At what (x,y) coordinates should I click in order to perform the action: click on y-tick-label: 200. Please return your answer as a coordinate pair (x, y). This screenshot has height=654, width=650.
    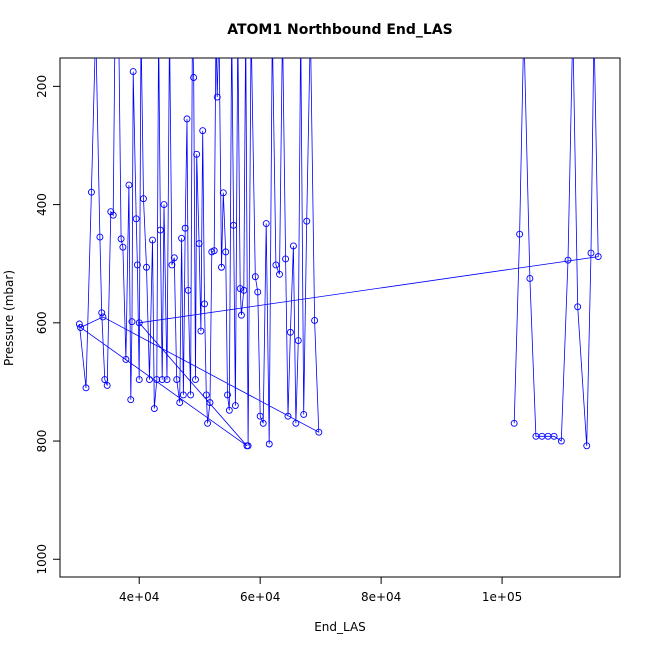
    Looking at the image, I should click on (42, 86).